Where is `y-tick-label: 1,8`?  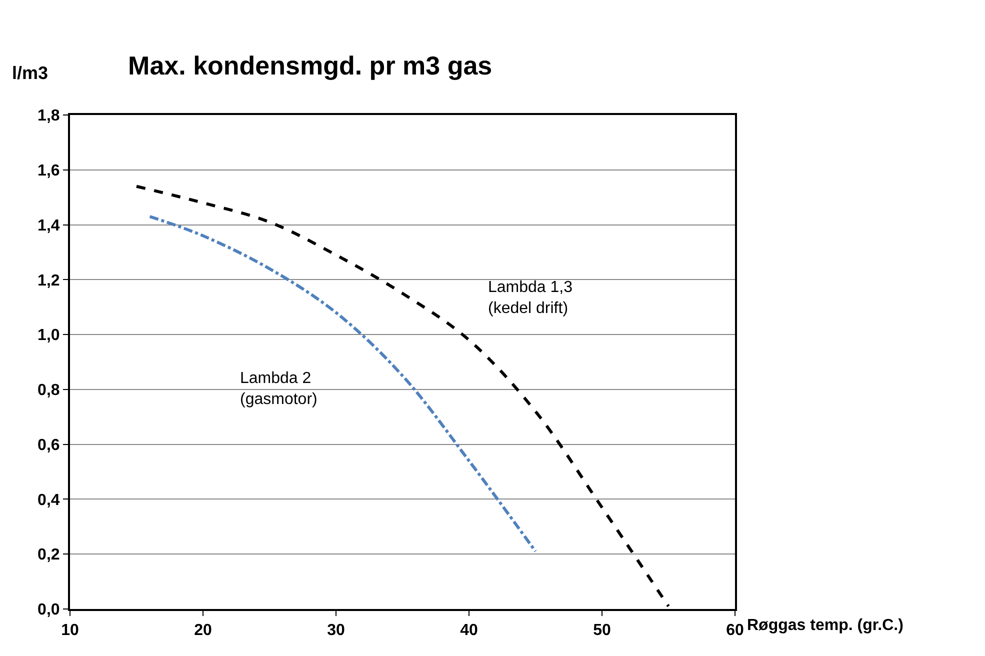 y-tick-label: 1,8 is located at coordinates (49, 116).